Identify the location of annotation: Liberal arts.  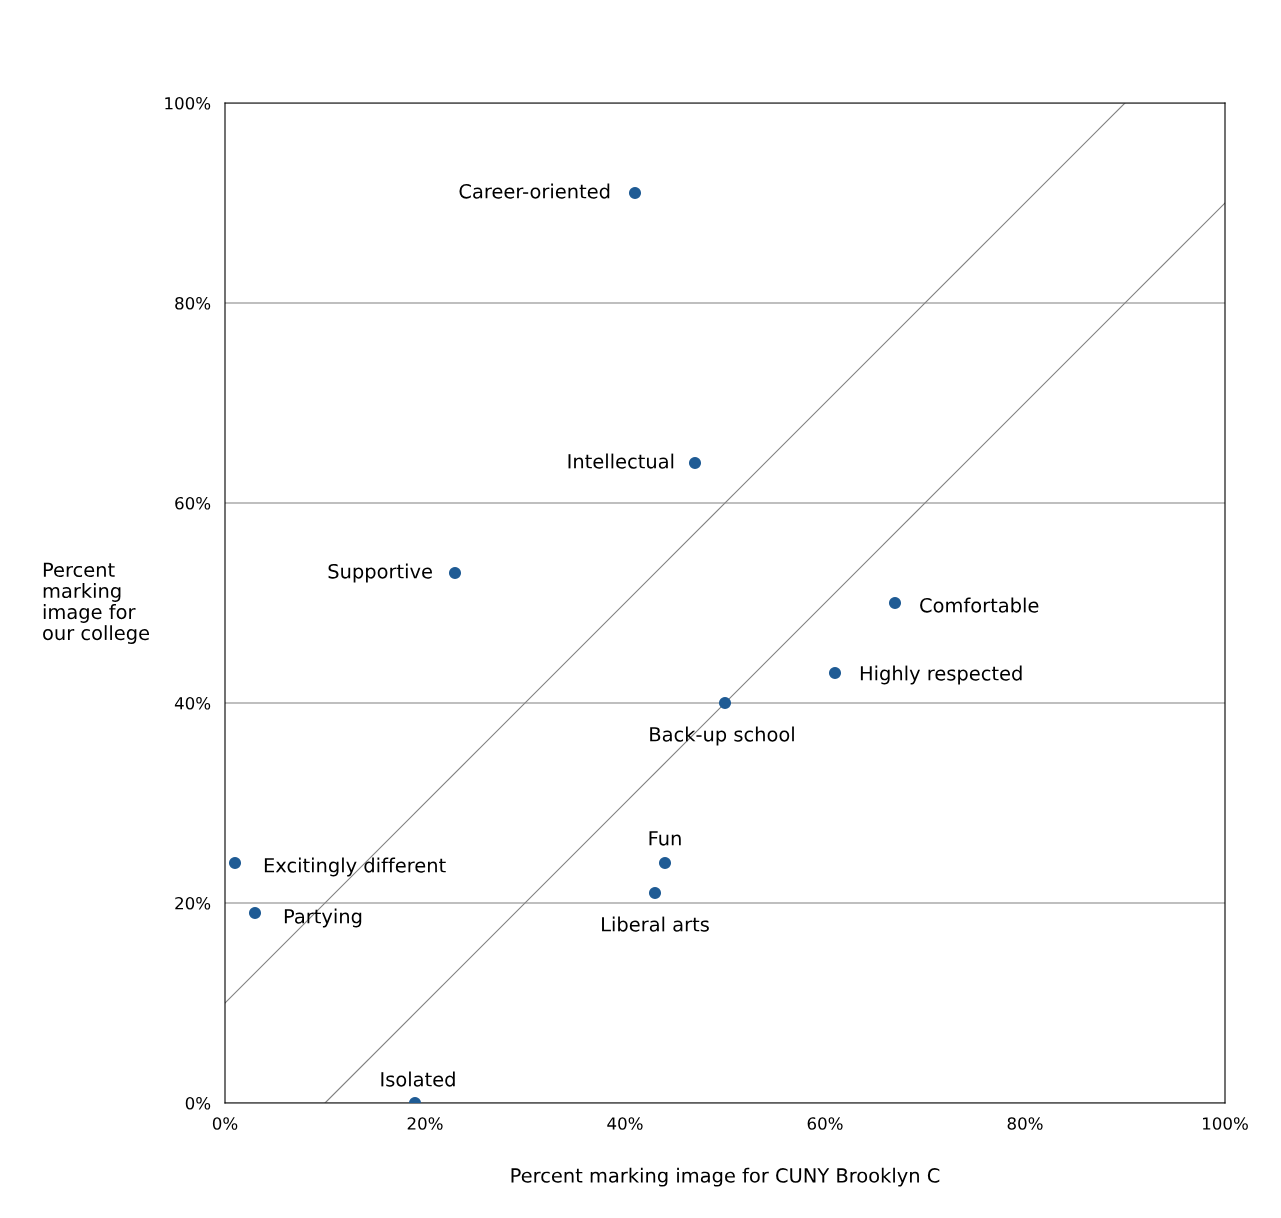
(655, 924).